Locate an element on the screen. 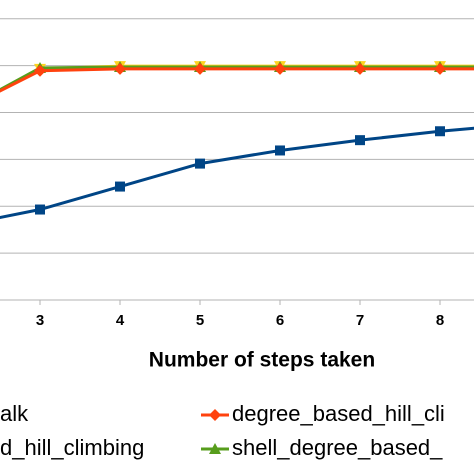 This screenshot has width=474, height=474. legend-label: shell_degree_based_ is located at coordinates (337, 447).